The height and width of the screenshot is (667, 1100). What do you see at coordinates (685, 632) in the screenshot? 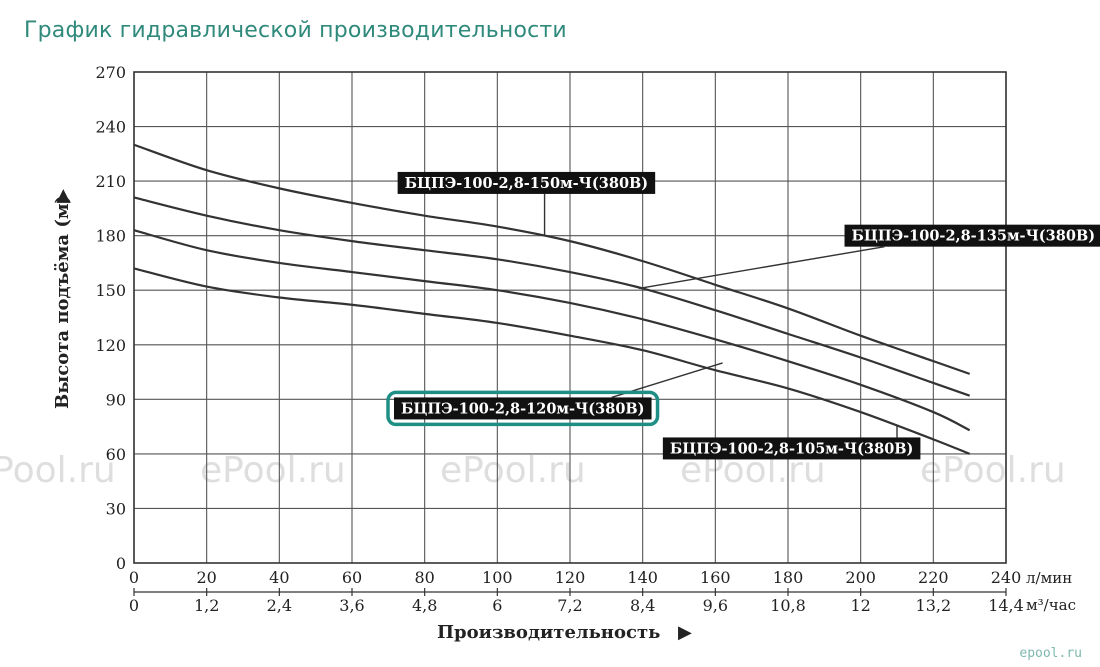
I see `x-axis-title-arrow: ▶` at bounding box center [685, 632].